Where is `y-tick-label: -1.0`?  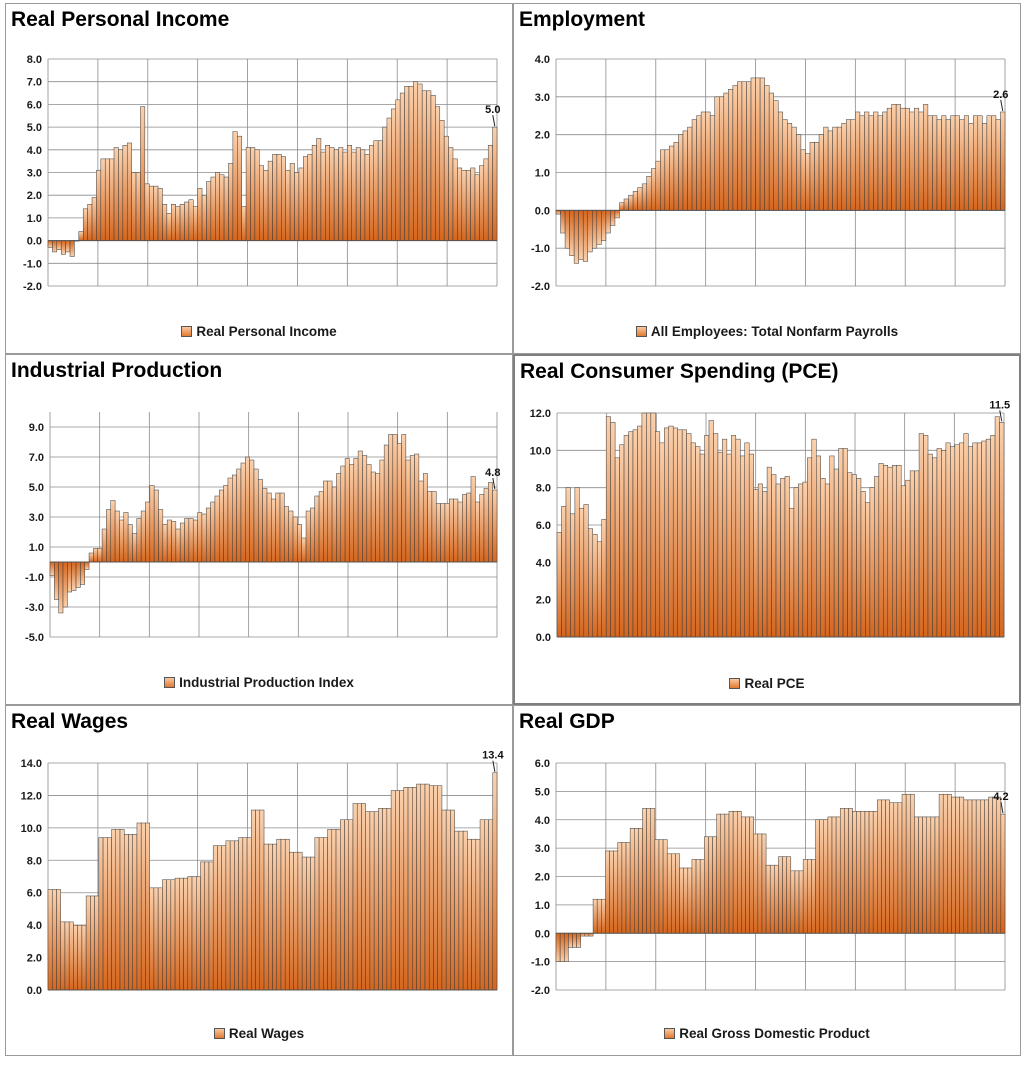 y-tick-label: -1.0 is located at coordinates (540, 963).